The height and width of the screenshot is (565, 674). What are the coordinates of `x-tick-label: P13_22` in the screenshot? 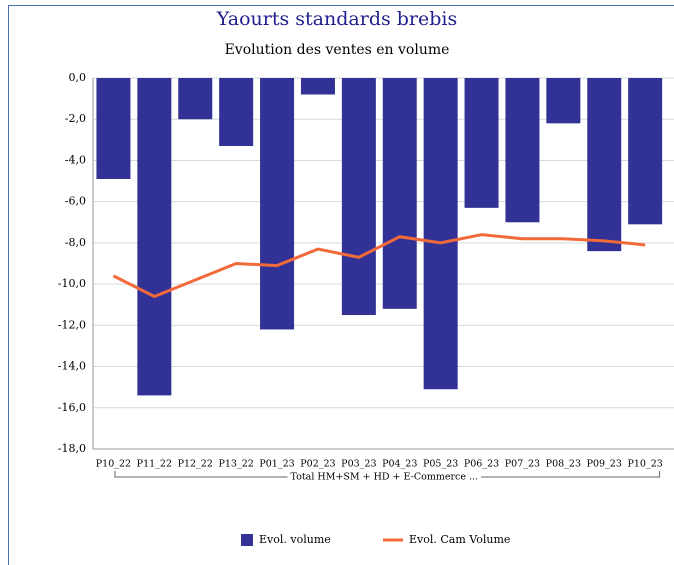 It's located at (235, 464).